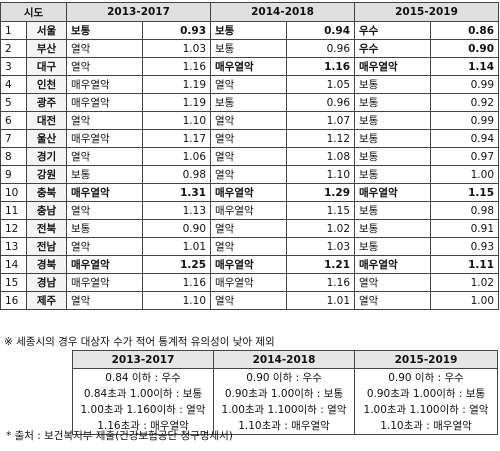 Image resolution: width=500 pixels, height=451 pixels. I want to click on table-row: 4 인천 매우열악 1.19 열악 1.05 보통 0.99, so click(250, 84).